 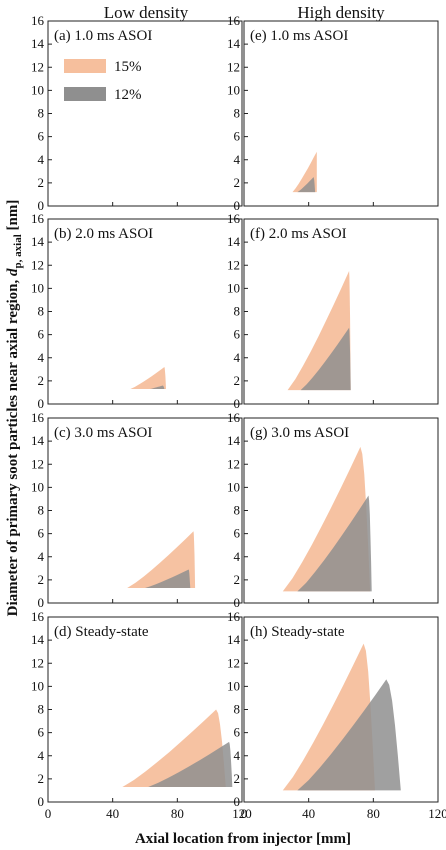 I want to click on panel-title: (e) 1.0 ms ASOI, so click(x=299, y=36).